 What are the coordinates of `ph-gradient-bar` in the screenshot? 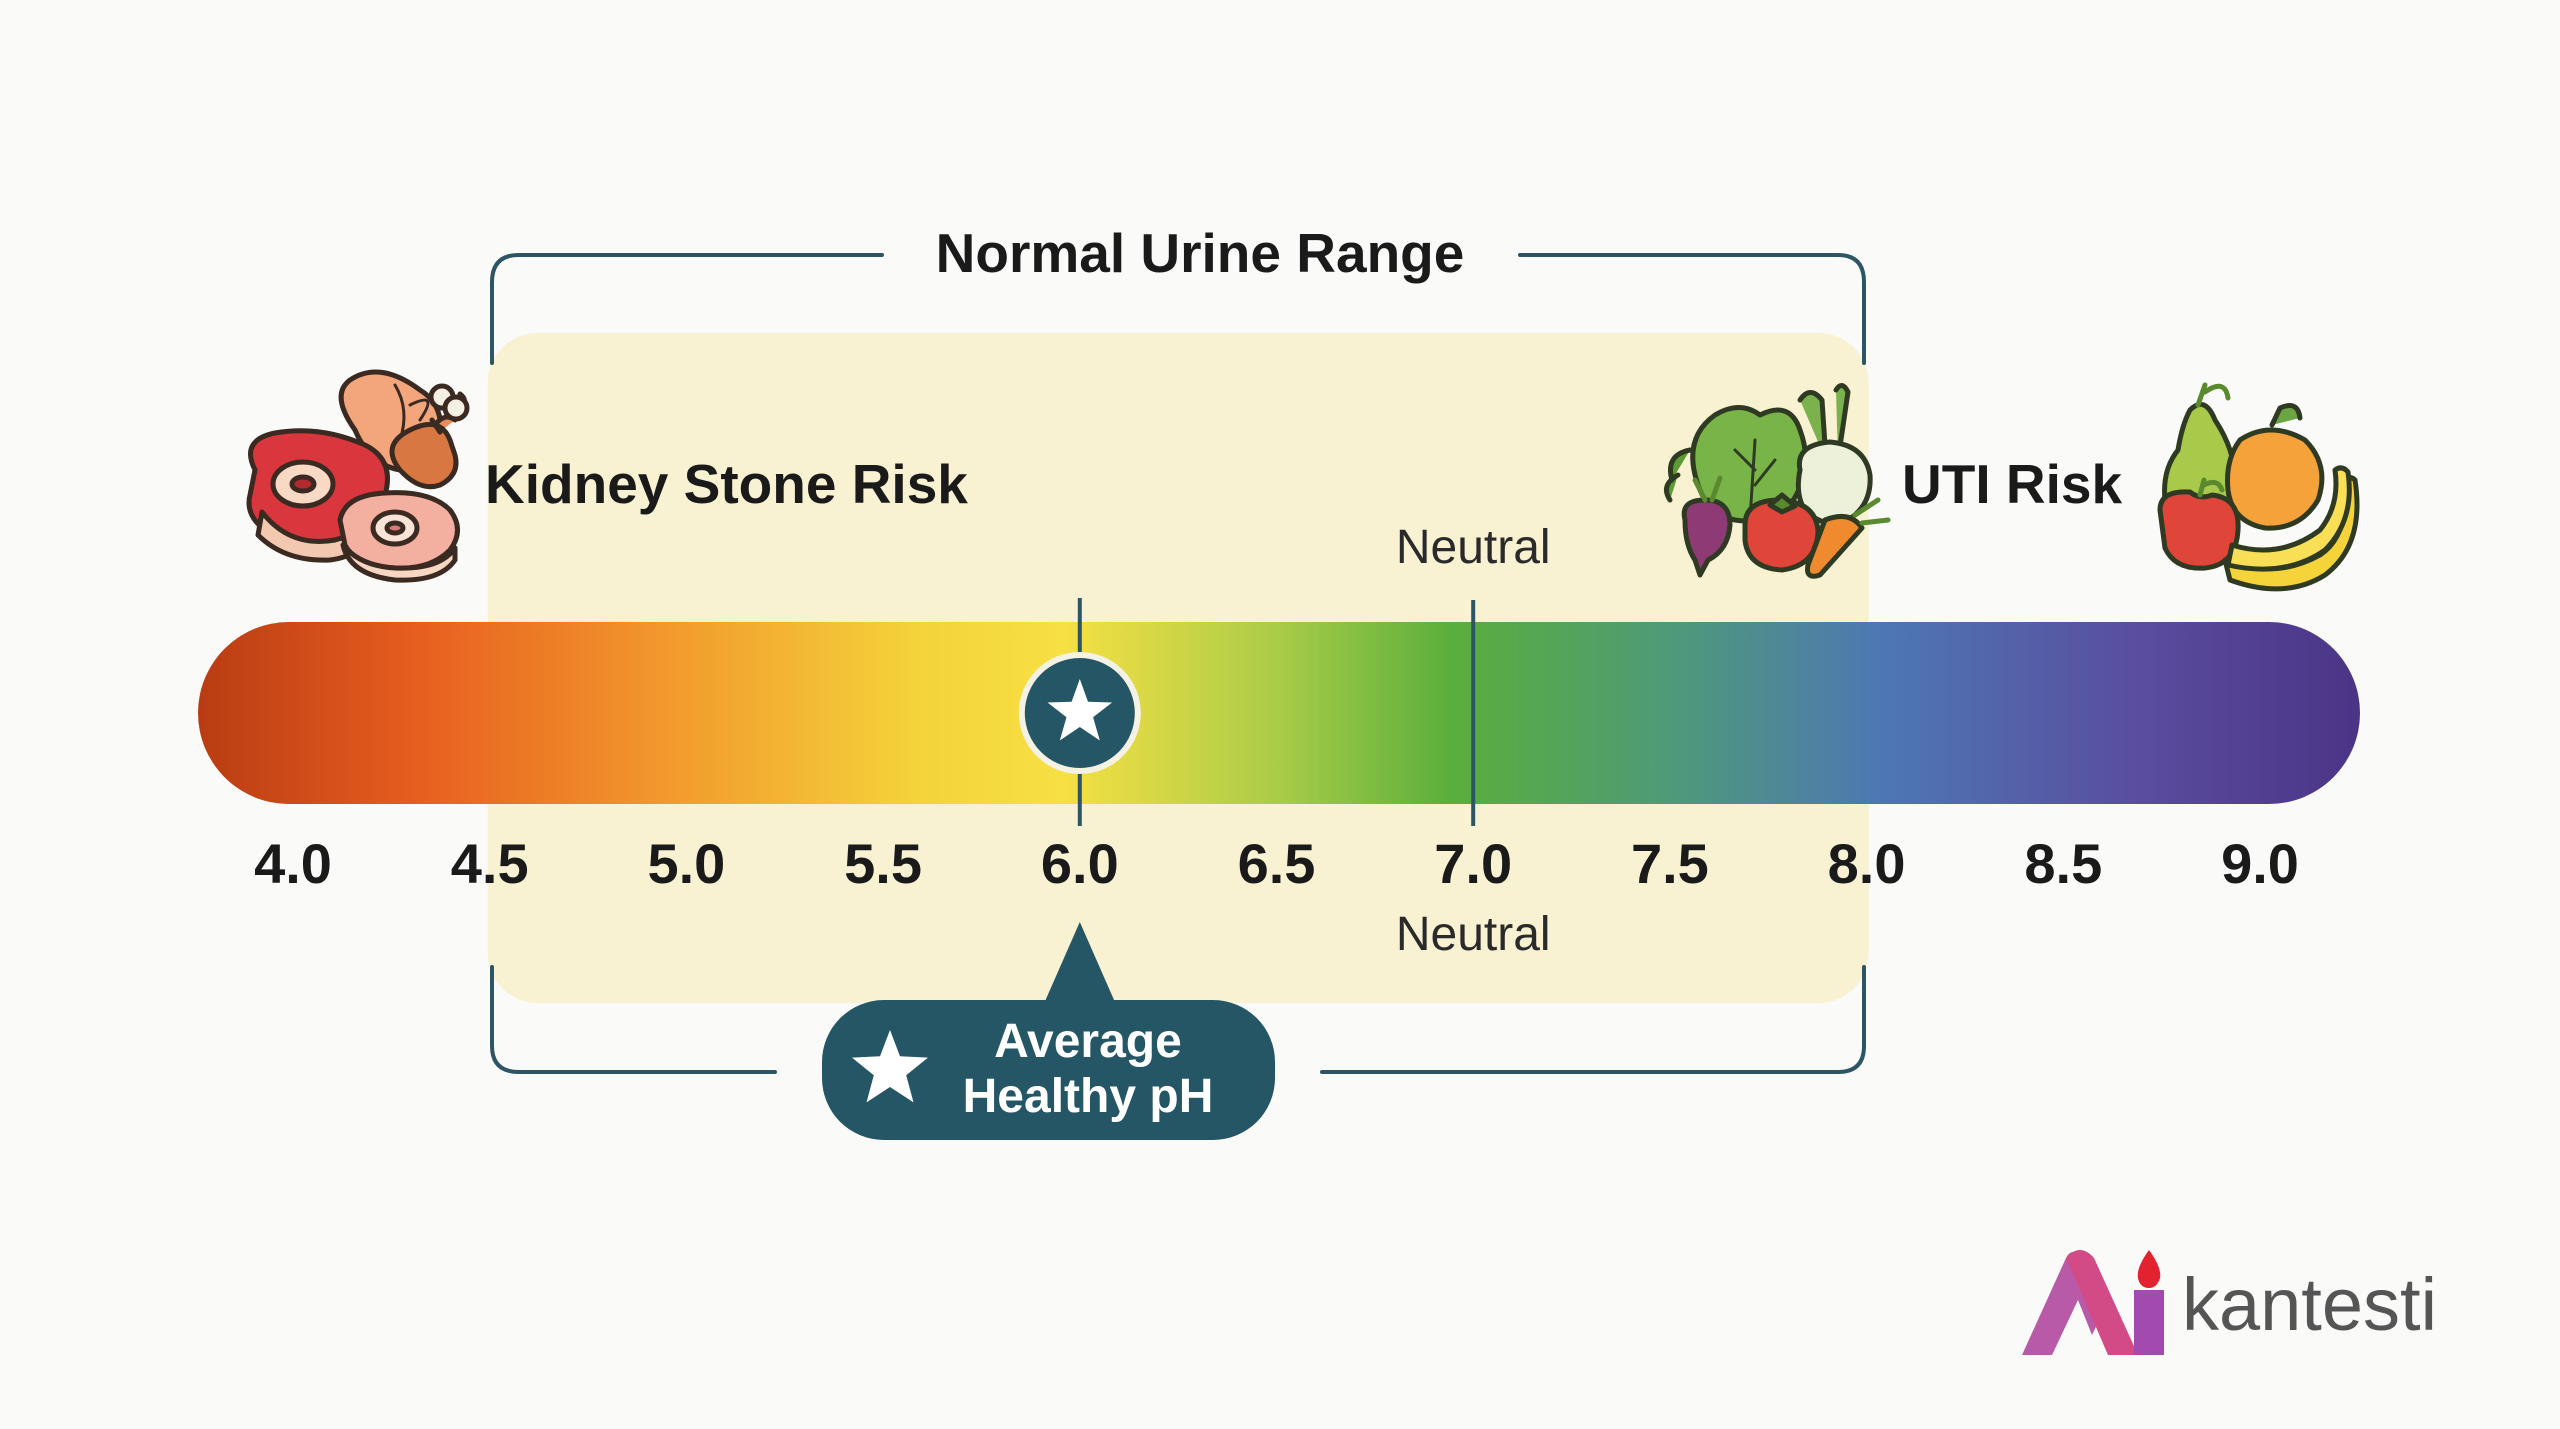 It's located at (1279, 713).